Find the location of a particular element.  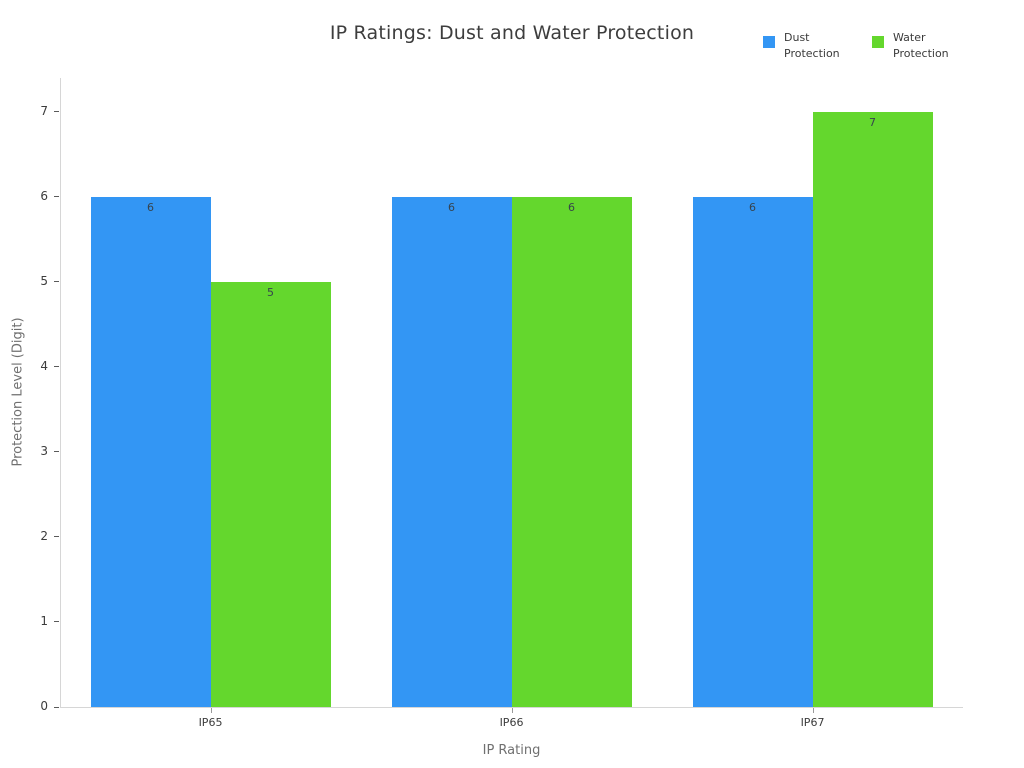

bar-value-water-protection-ip67: 7 is located at coordinates (872, 122).